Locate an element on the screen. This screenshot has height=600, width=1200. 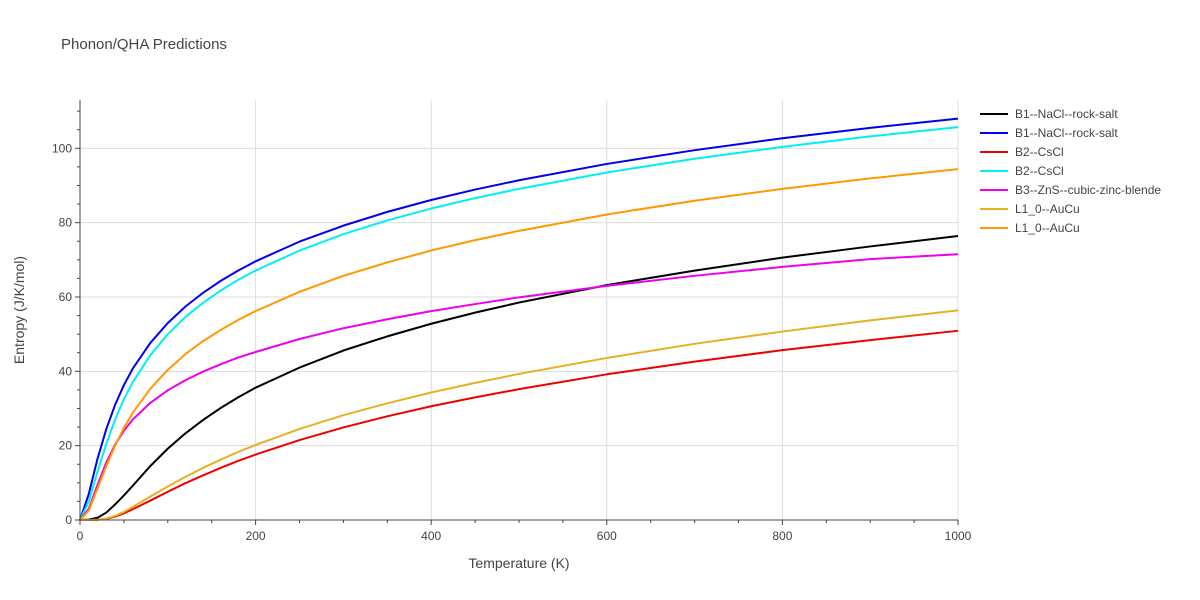
chart-title: Phonon/QHA Predictions is located at coordinates (144, 44).